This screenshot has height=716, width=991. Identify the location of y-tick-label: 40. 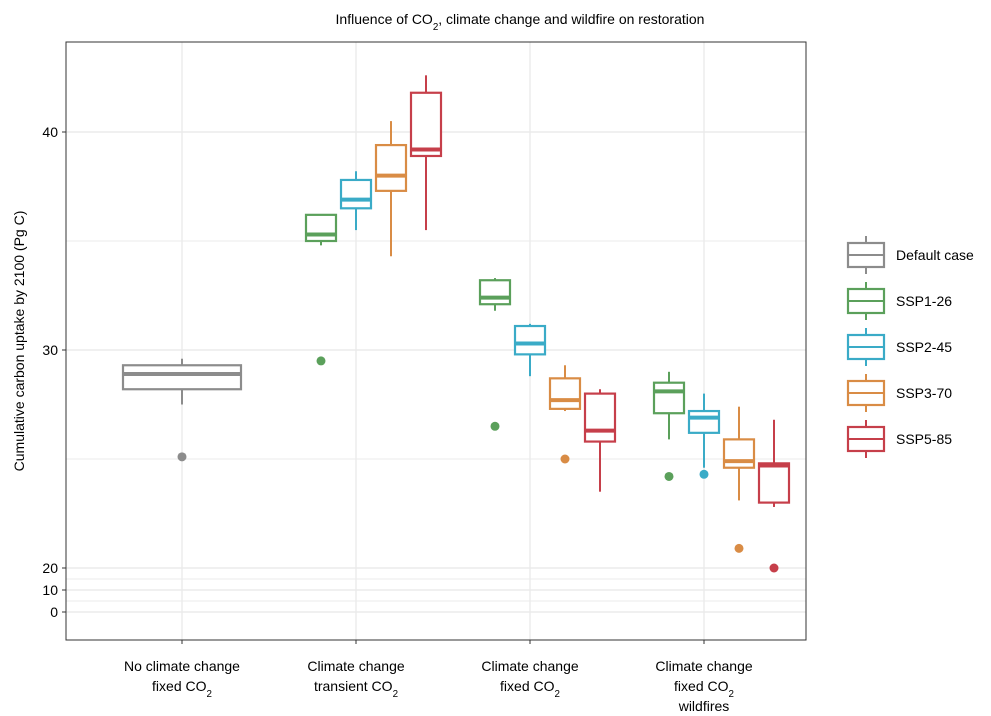
(50, 132).